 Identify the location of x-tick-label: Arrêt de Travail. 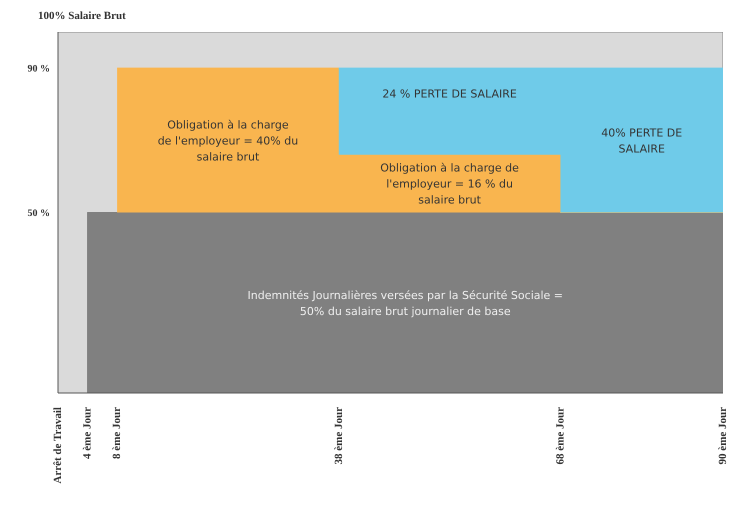
(58, 445).